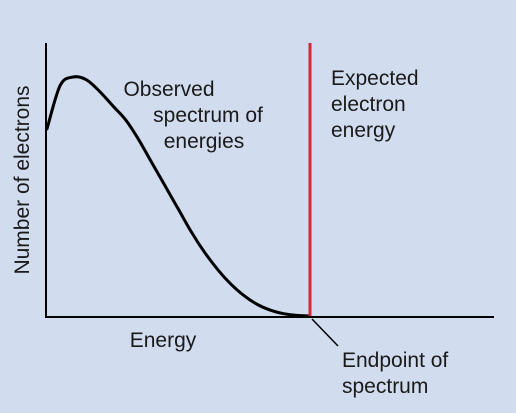 This screenshot has width=516, height=413. I want to click on y-axis-label: Number of electrons, so click(22, 179).